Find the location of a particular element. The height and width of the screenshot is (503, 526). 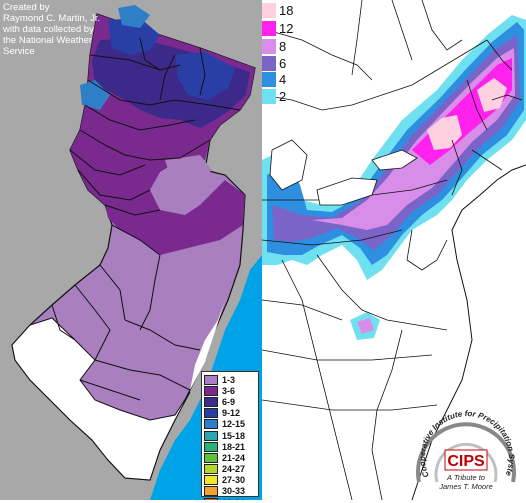

legend-item: 6-9 is located at coordinates (230, 401).